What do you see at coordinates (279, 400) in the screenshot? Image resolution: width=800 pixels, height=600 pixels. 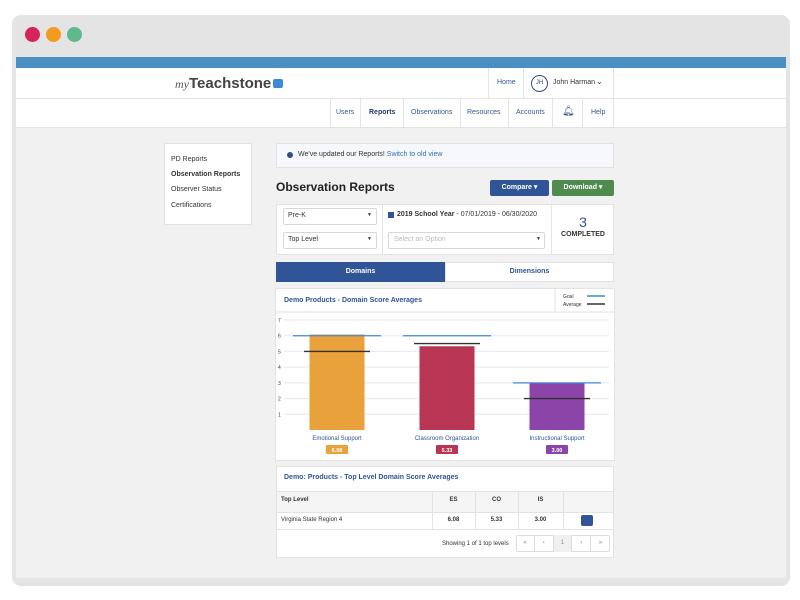 I see `y-tick-label: 2` at bounding box center [279, 400].